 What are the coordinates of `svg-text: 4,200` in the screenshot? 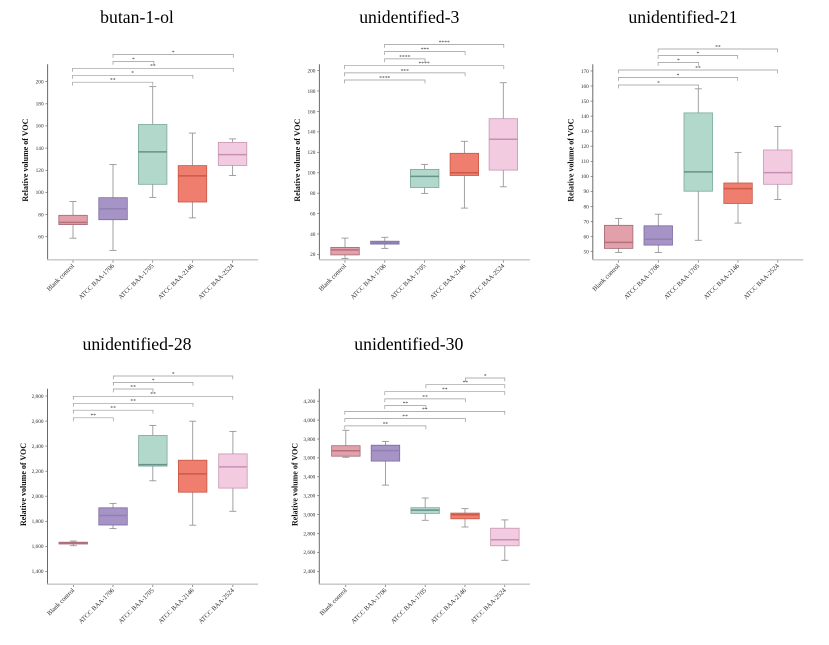 It's located at (309, 402).